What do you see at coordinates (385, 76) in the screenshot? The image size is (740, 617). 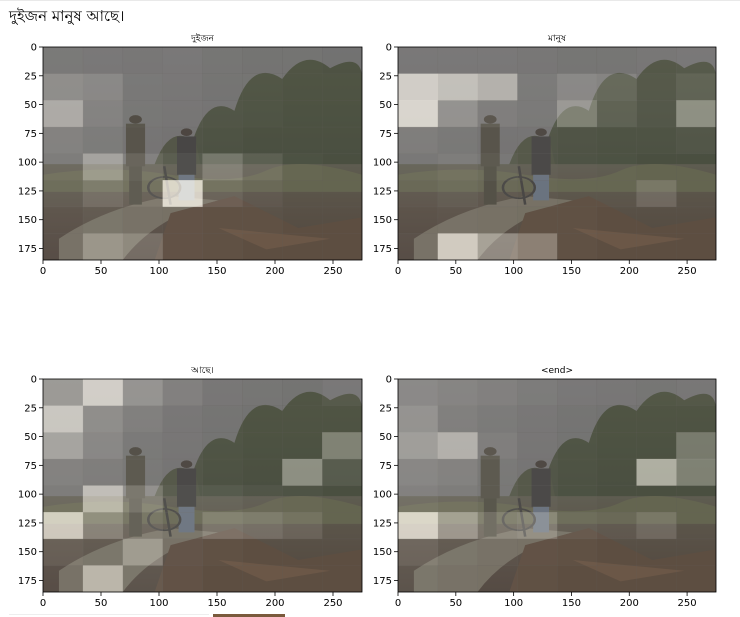 I see `y-tick-label: 25` at bounding box center [385, 76].